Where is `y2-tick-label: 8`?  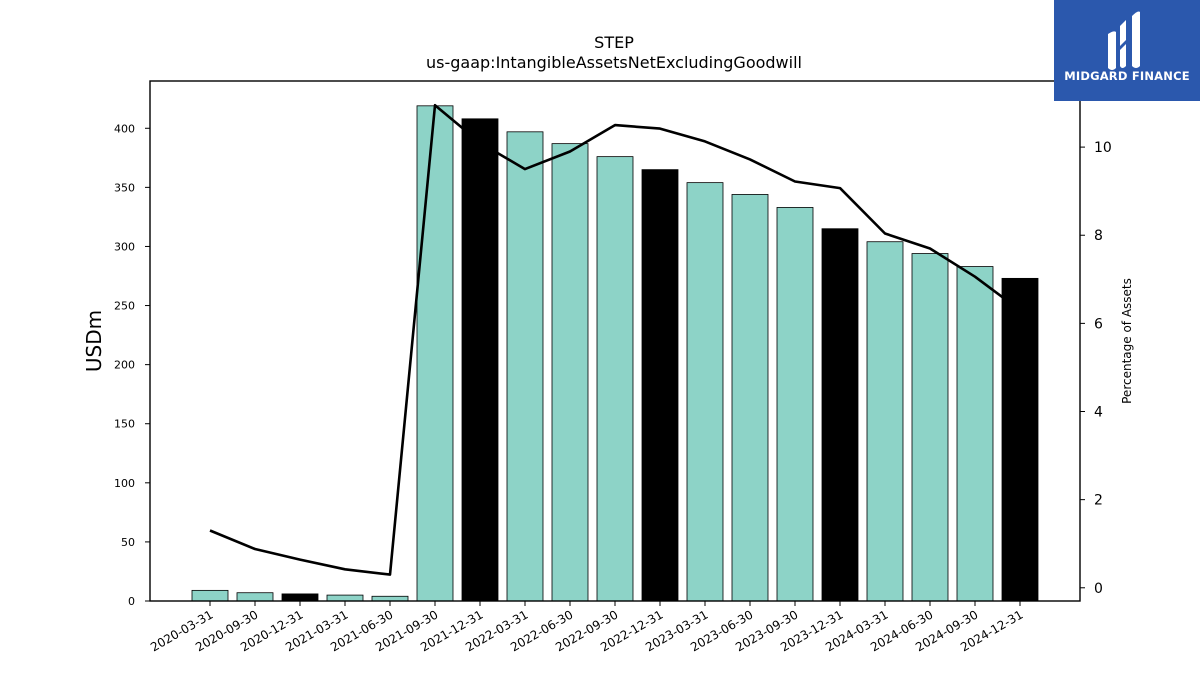
y2-tick-label: 8 is located at coordinates (1098, 236).